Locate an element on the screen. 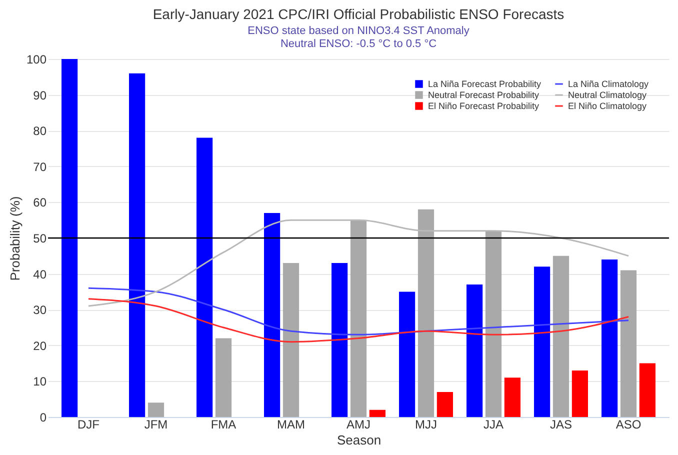  y-tick-label: 30 is located at coordinates (40, 310).